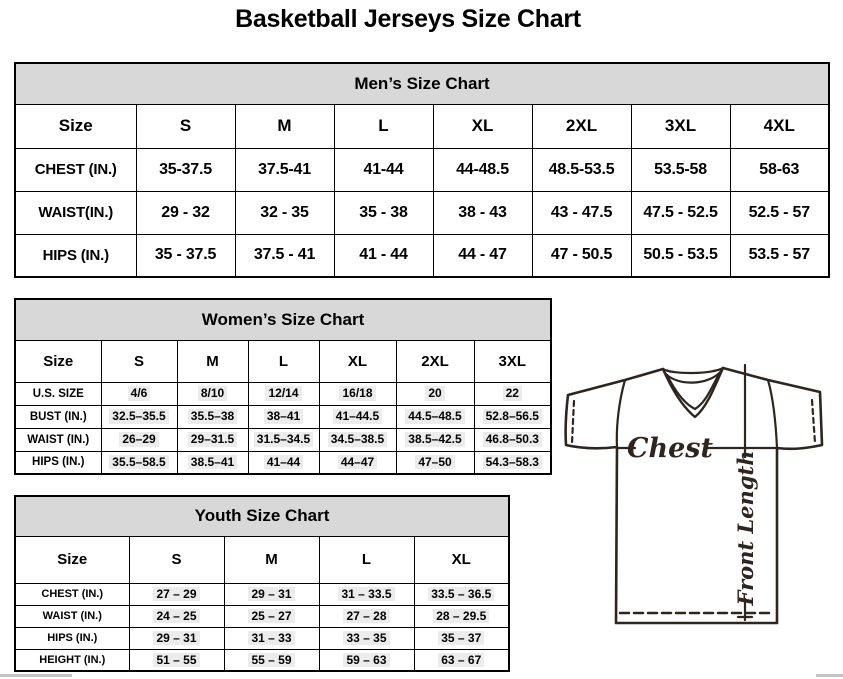 The height and width of the screenshot is (679, 843). What do you see at coordinates (829, 675) in the screenshot?
I see `horizontal-scrollbar-fragment-right` at bounding box center [829, 675].